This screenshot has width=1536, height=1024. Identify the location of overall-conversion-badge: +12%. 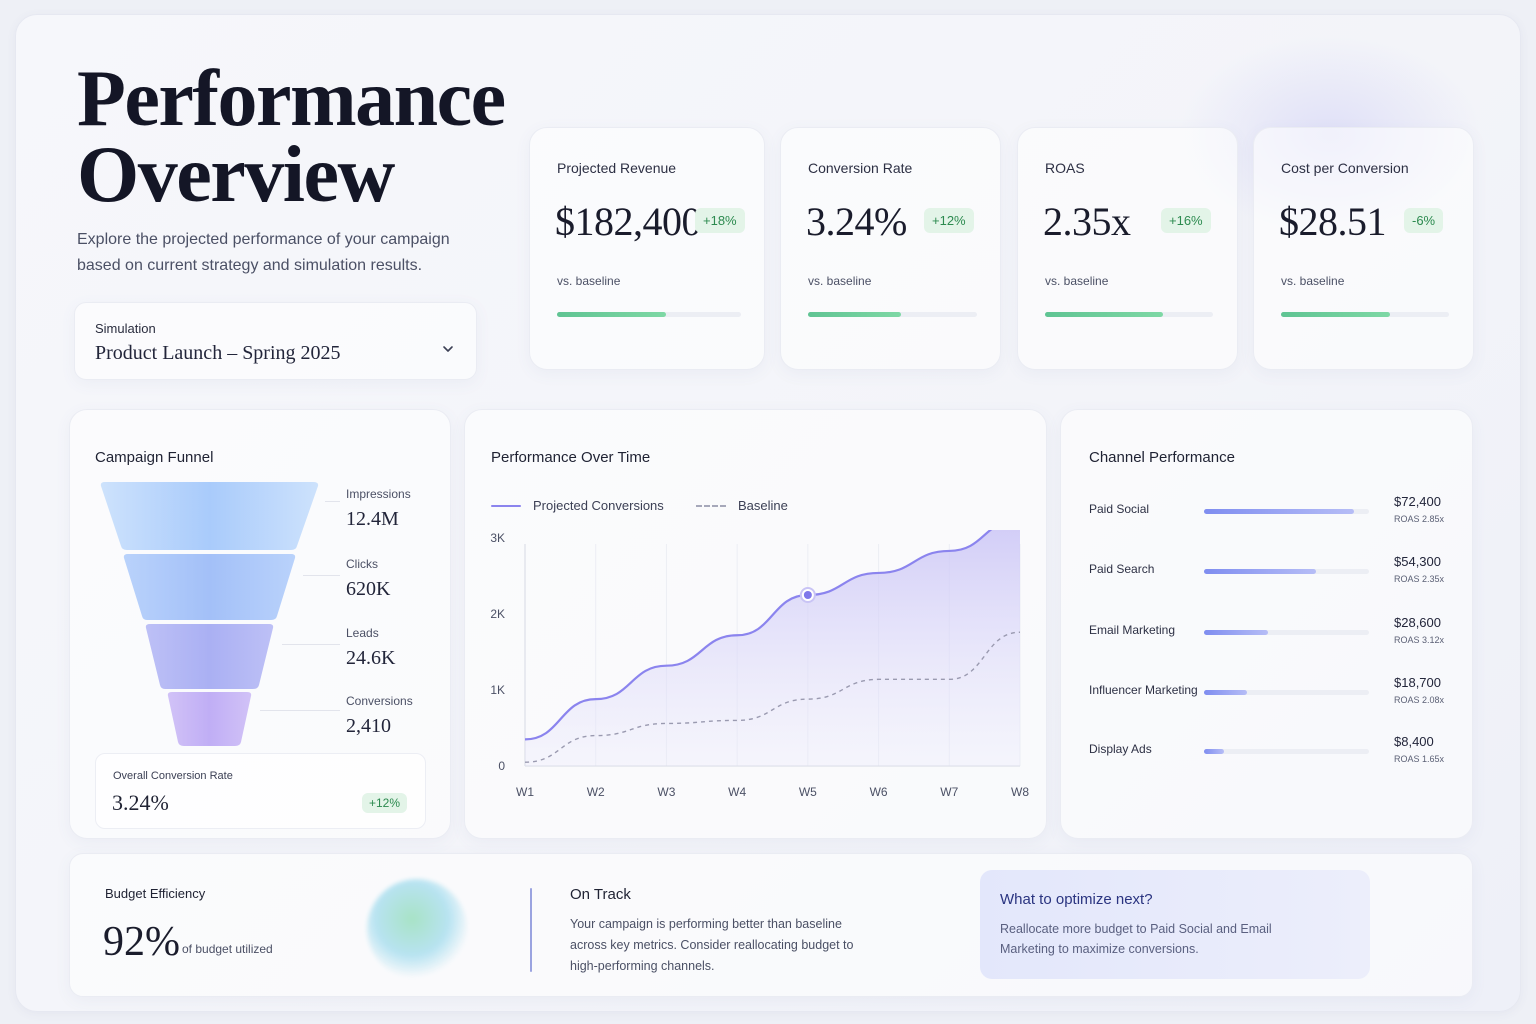
(385, 803).